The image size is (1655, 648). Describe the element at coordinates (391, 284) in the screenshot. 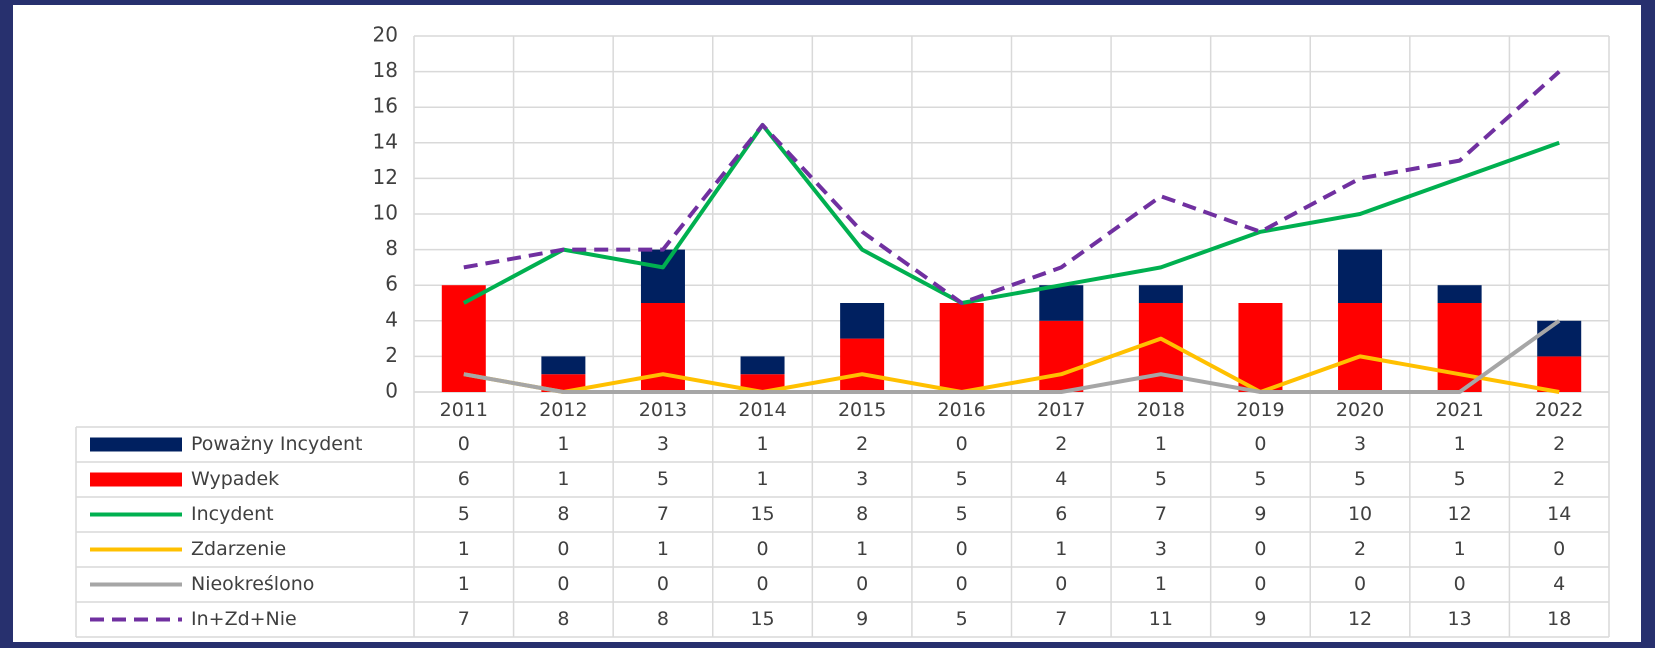

I see `y-tick-label: 6` at that location.